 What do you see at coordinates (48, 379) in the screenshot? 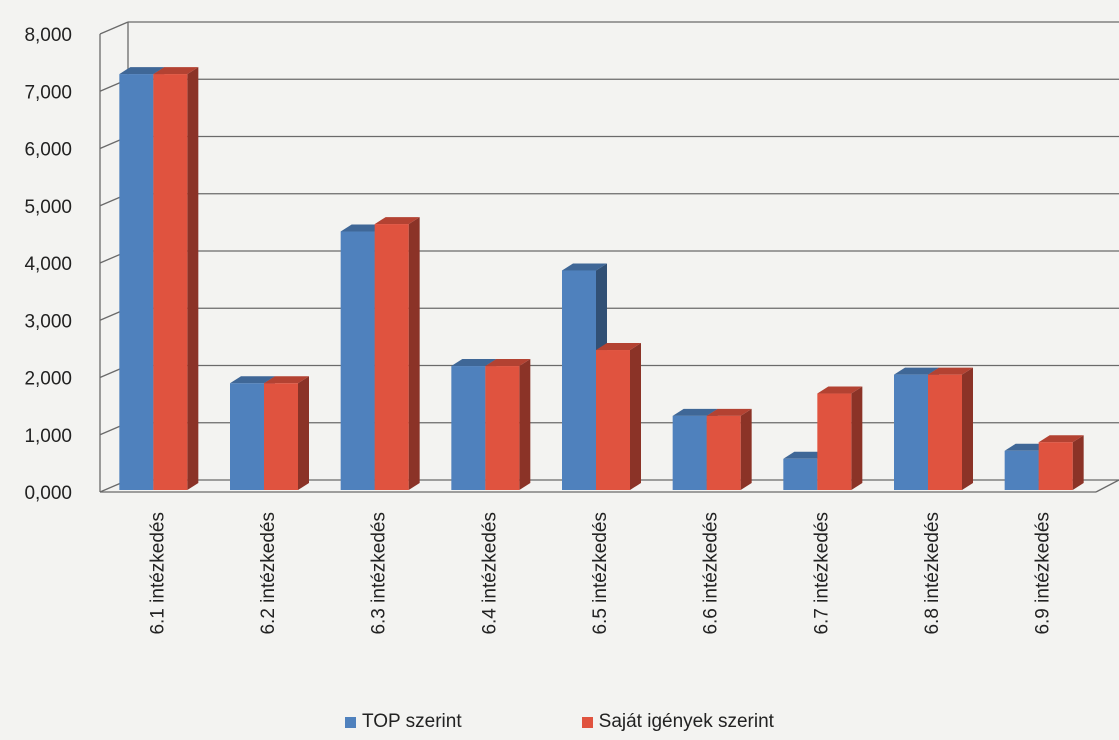
I see `y-tick-label: 2,000` at bounding box center [48, 379].